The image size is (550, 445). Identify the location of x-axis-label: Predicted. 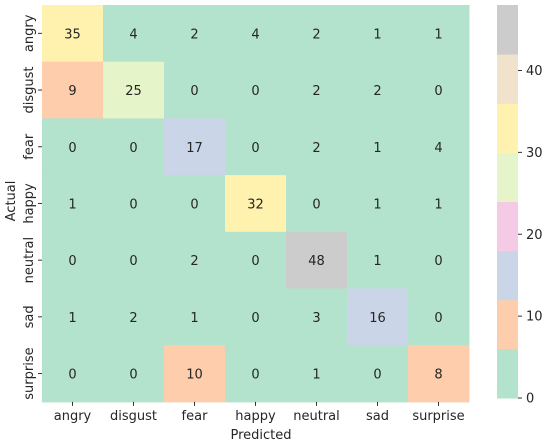
(260, 435).